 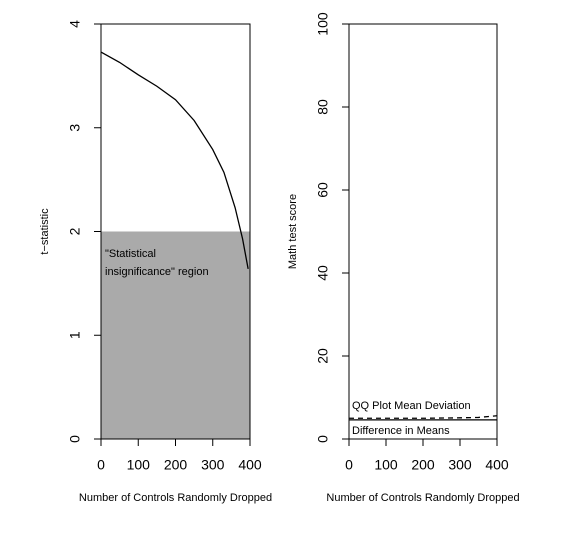 What do you see at coordinates (45, 231) in the screenshot?
I see `y-axis-label: t−statistic` at bounding box center [45, 231].